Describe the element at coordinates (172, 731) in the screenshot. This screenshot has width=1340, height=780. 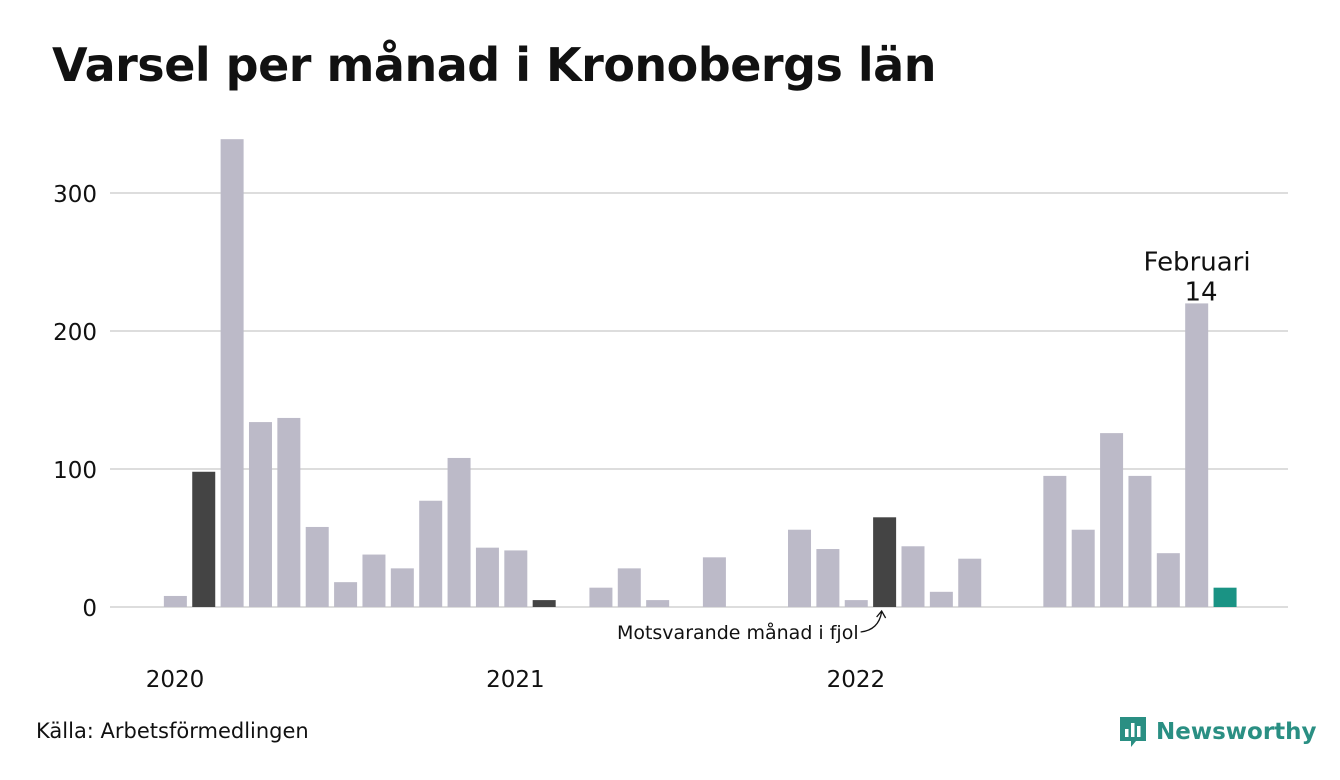
I see `source-note: Källa: Arbetsförmedlingen` at that location.